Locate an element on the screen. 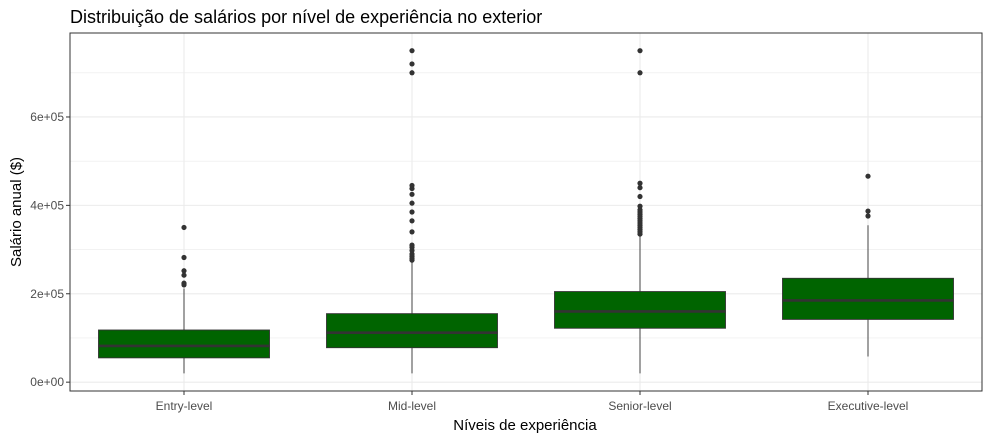 This screenshot has height=440, width=990. y-tick-label: 6e+05 is located at coordinates (47, 117).